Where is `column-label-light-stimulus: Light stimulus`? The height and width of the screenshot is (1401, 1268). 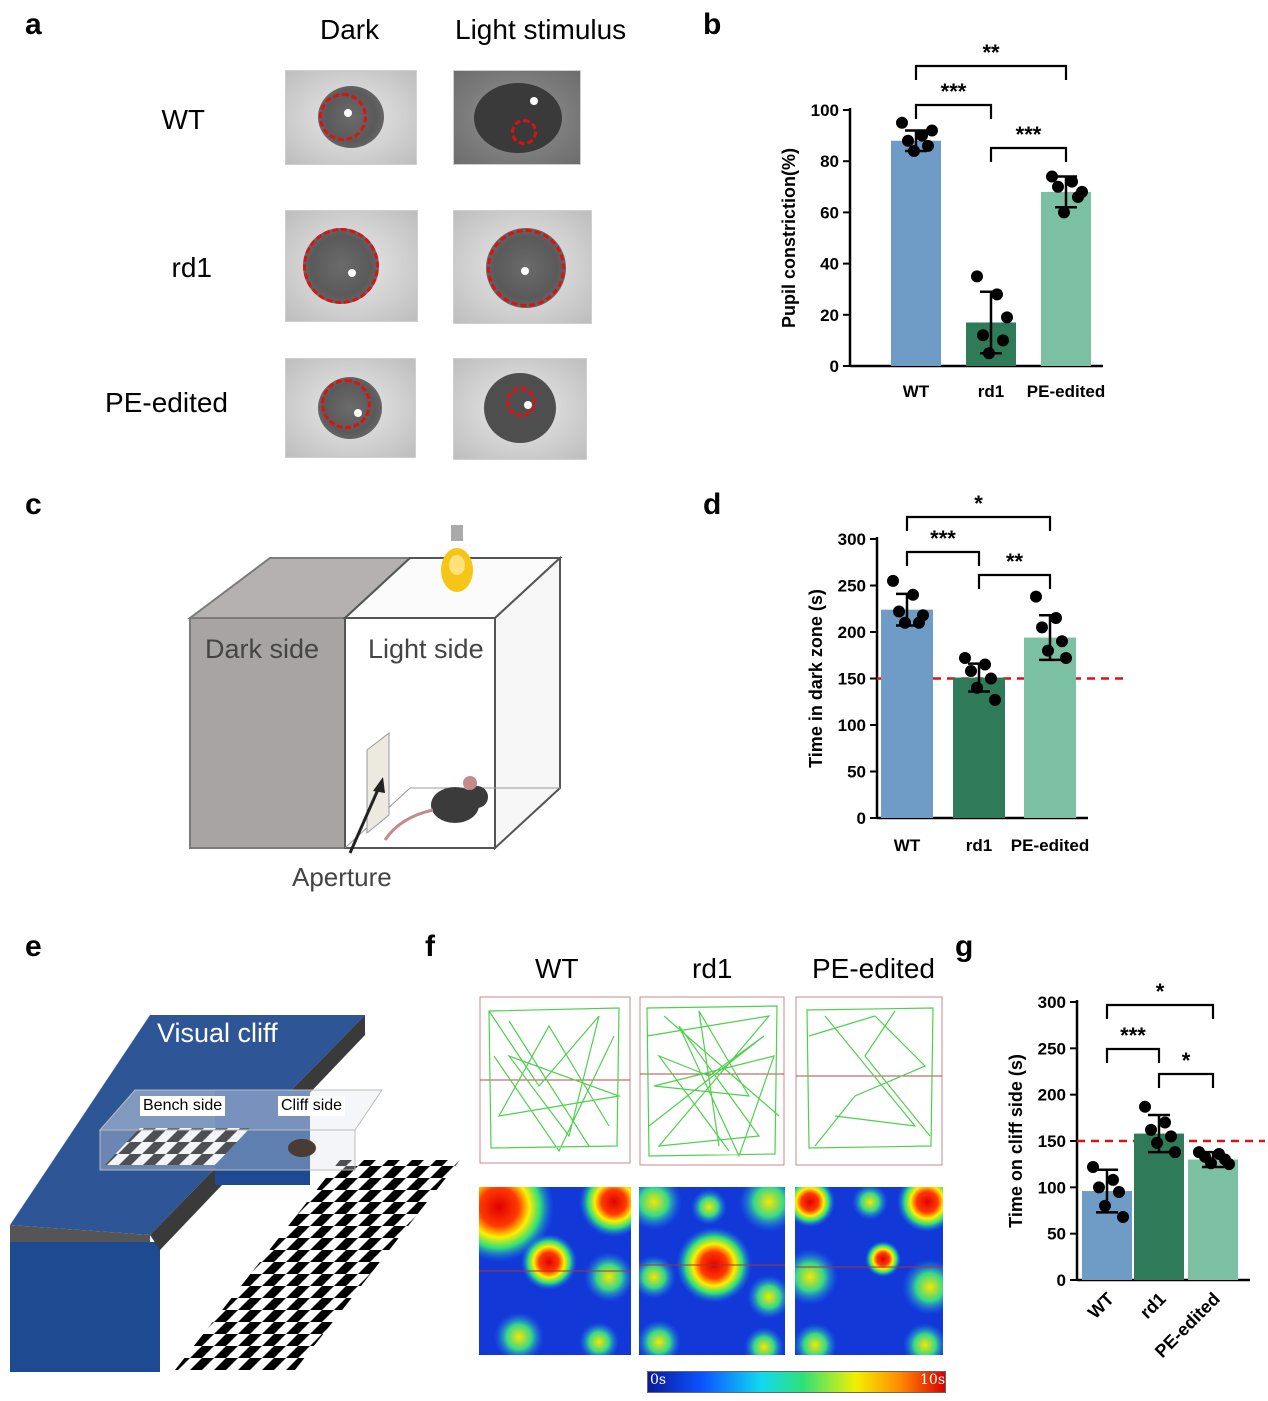 column-label-light-stimulus: Light stimulus is located at coordinates (541, 29).